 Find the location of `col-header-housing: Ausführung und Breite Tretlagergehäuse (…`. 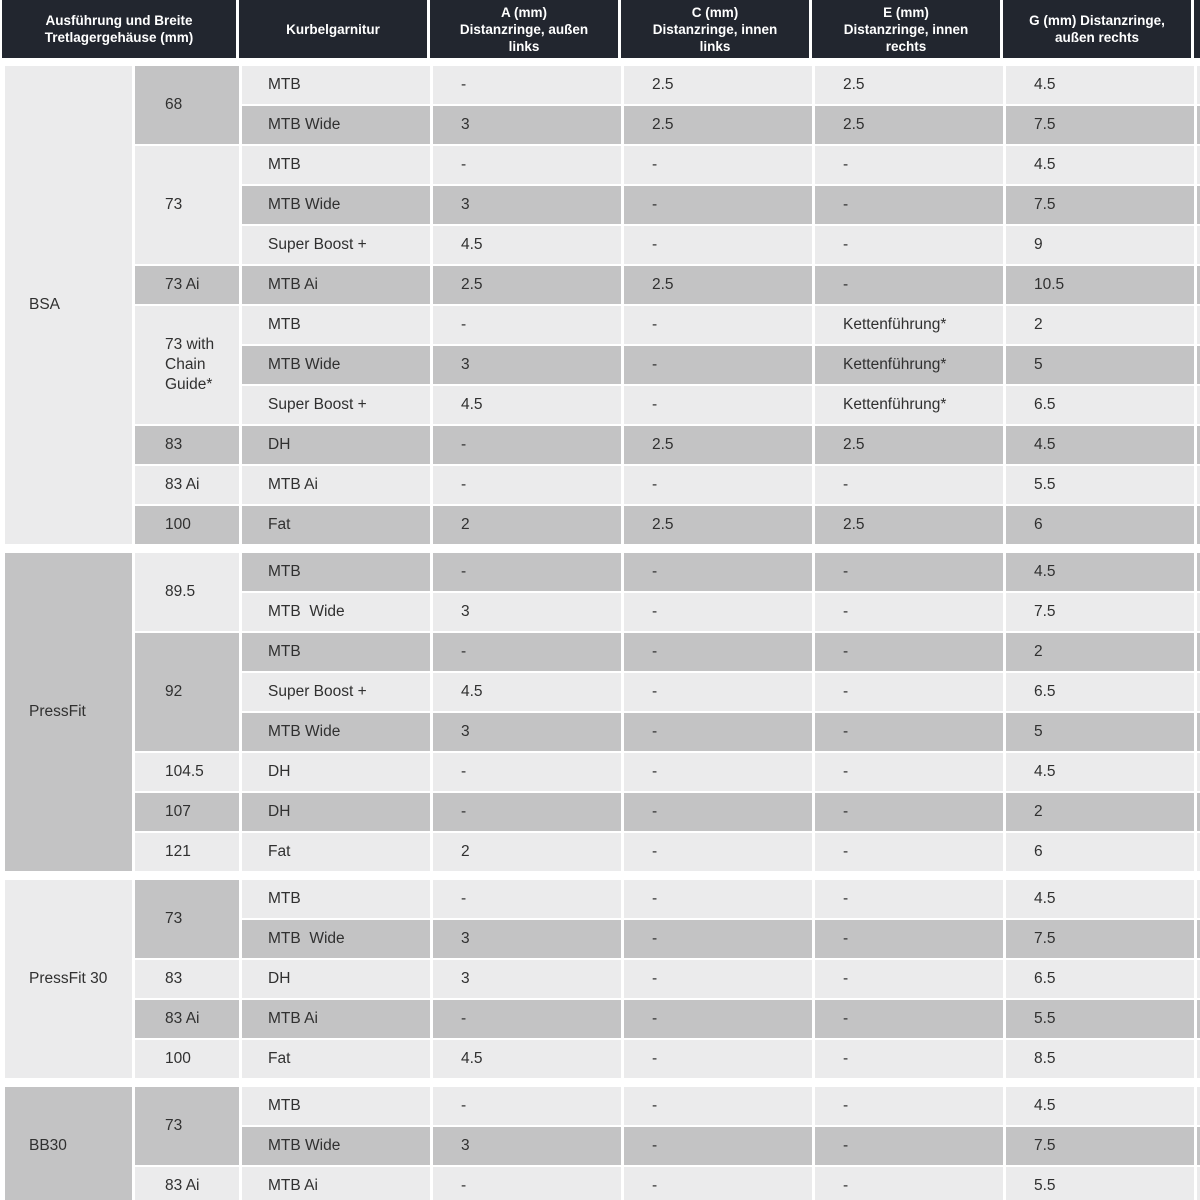

col-header-housing: Ausführung und Breite Tretlagergehäuse (… is located at coordinates (119, 29).